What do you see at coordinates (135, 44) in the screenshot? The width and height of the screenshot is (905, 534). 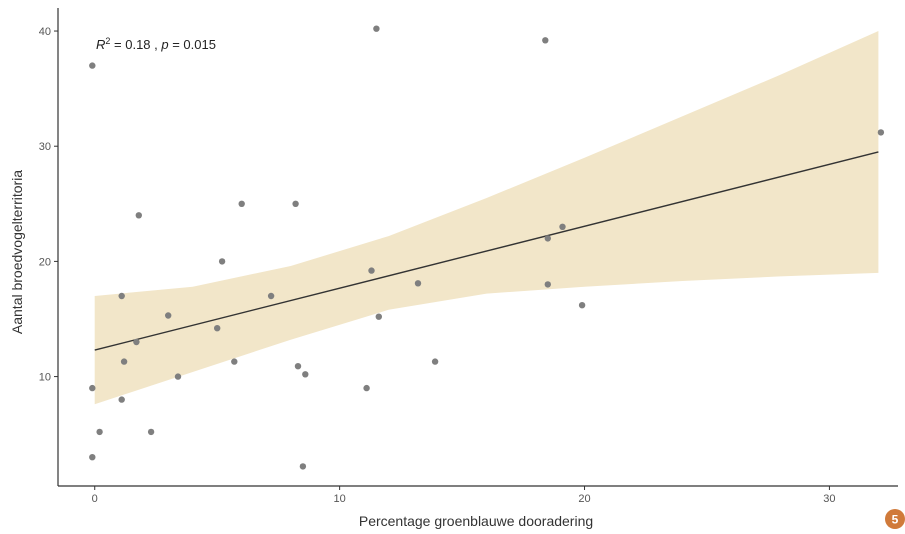 I see `r-squared-value: = 0.18 ,` at bounding box center [135, 44].